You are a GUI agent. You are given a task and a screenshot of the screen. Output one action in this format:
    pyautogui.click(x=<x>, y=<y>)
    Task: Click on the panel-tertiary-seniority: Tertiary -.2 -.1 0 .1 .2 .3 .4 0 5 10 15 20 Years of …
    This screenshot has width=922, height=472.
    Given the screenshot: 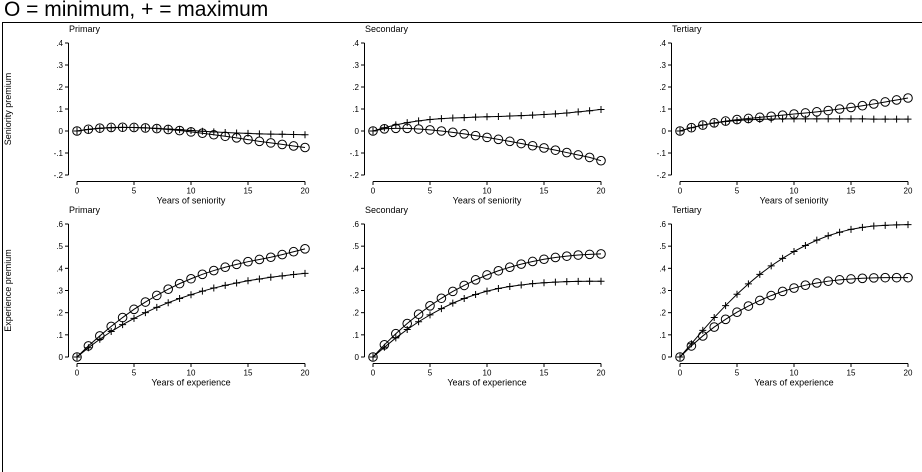 What is the action you would take?
    pyautogui.click(x=785, y=115)
    